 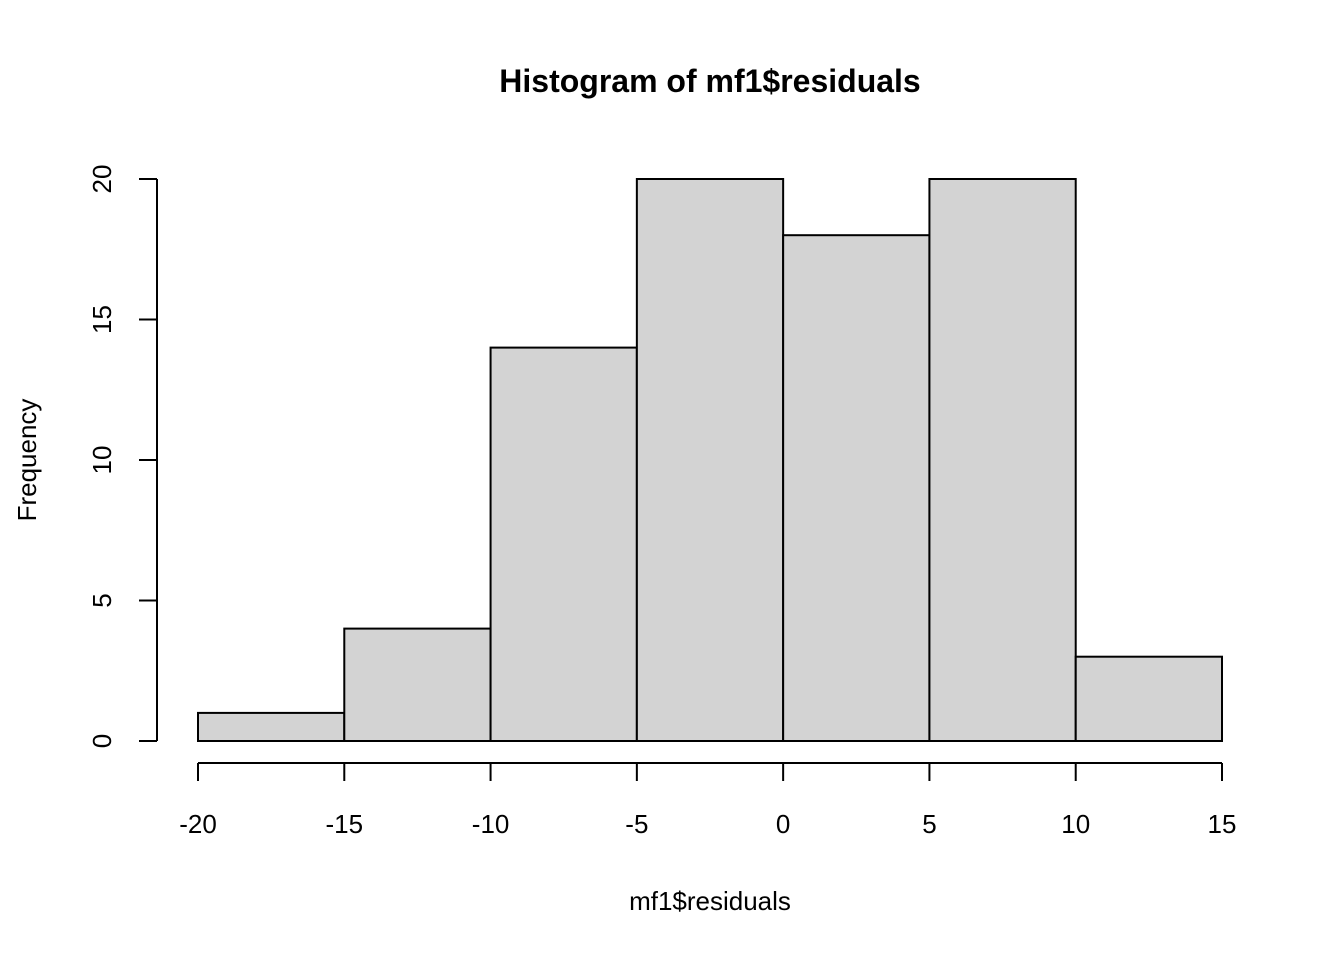 What do you see at coordinates (102, 319) in the screenshot?
I see `y-tick-label: 15` at bounding box center [102, 319].